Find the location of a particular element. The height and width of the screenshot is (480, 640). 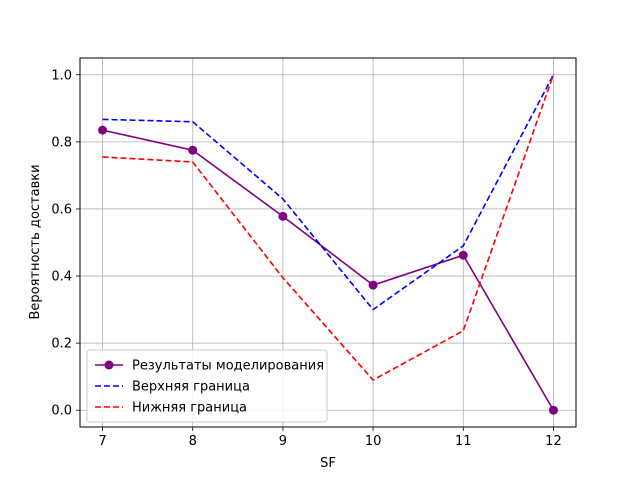

x-tick-label: 12 is located at coordinates (553, 441).